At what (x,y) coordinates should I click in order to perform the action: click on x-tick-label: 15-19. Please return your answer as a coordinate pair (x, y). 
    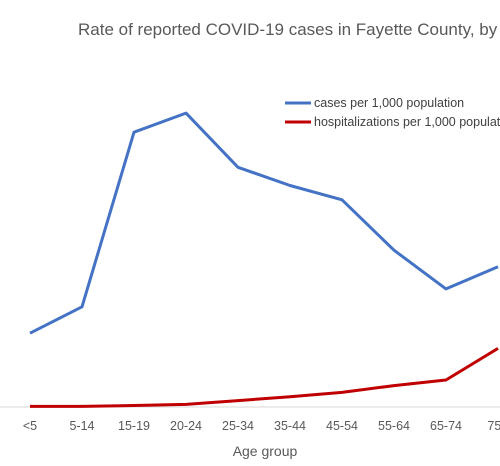
    Looking at the image, I should click on (134, 426).